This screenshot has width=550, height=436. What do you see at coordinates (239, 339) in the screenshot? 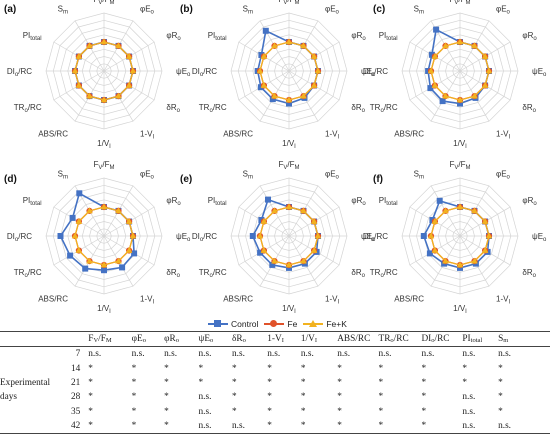
I see `column-header-ro: δRo` at bounding box center [239, 339].